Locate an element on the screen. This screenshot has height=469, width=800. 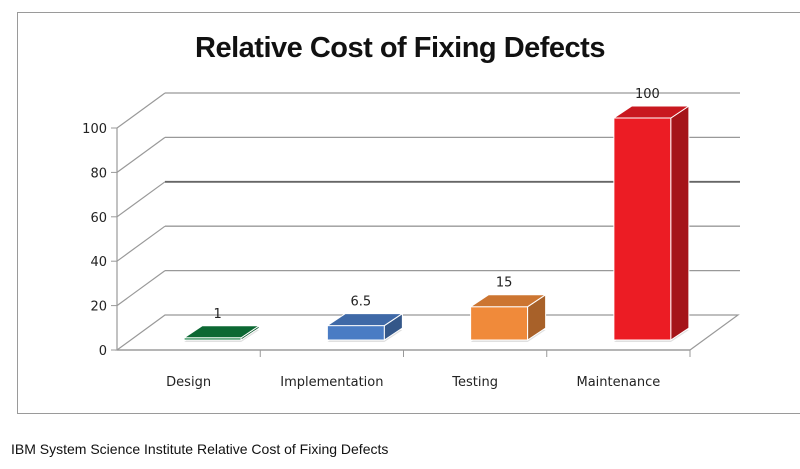
y-tick-label: 0 is located at coordinates (103, 351).